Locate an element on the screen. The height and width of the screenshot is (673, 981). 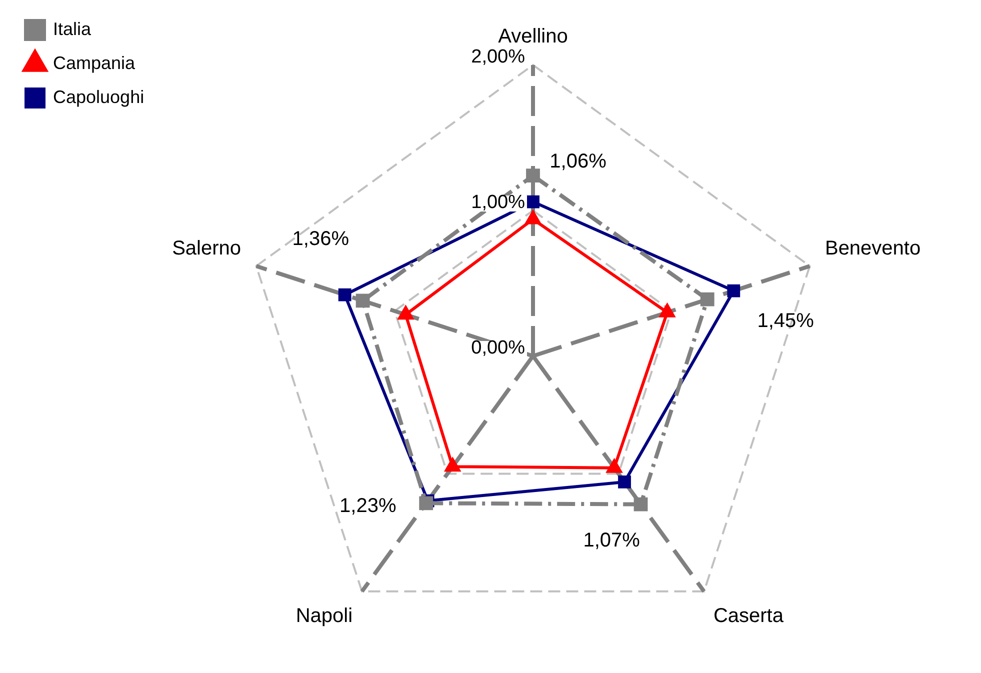
spoke-label: Benevento is located at coordinates (872, 249).